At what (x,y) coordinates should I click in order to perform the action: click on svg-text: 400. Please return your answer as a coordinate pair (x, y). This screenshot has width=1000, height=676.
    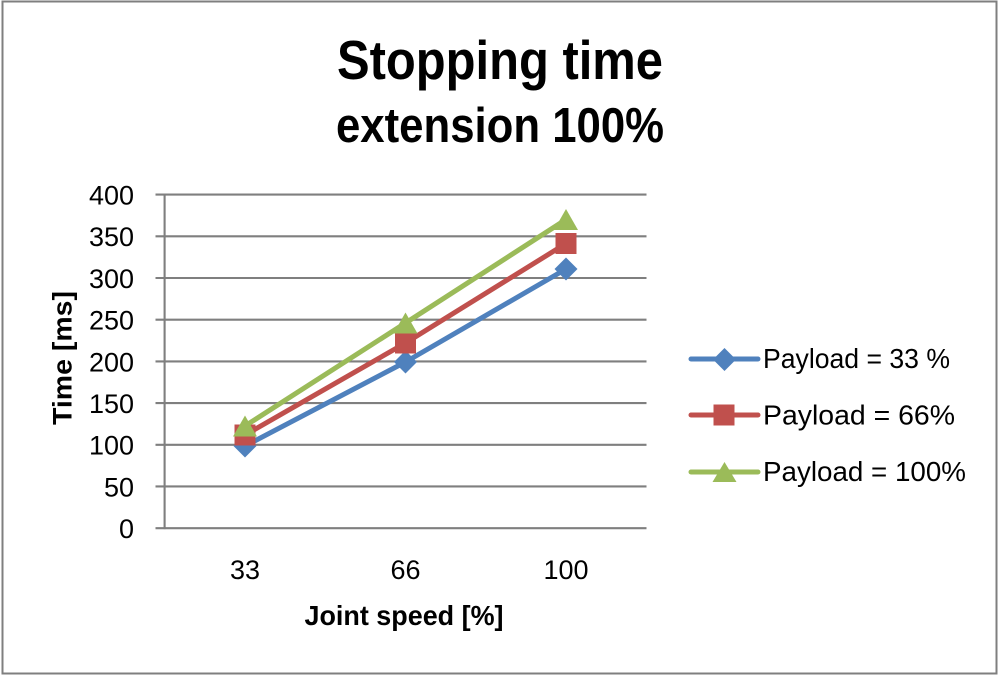
    Looking at the image, I should click on (111, 196).